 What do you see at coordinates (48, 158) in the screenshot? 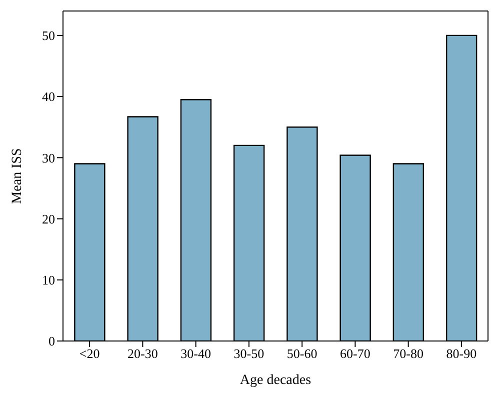
I see `y-tick-label: 30` at bounding box center [48, 158].